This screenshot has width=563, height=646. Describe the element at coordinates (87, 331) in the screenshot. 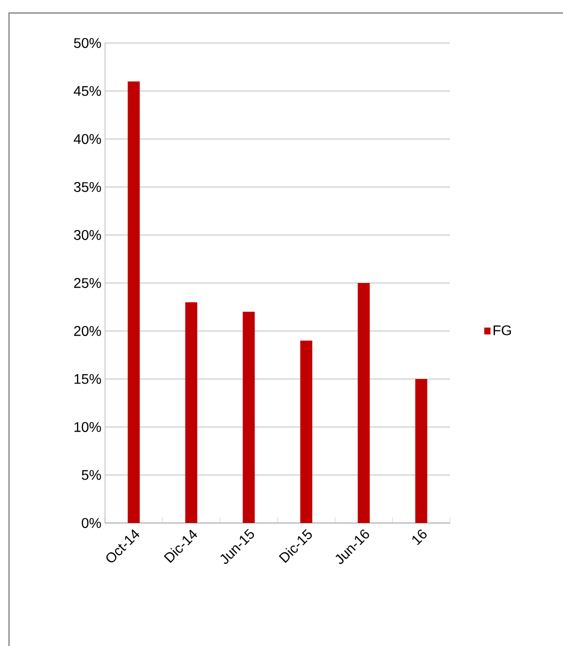

I see `y-tick-label: 20%` at that location.